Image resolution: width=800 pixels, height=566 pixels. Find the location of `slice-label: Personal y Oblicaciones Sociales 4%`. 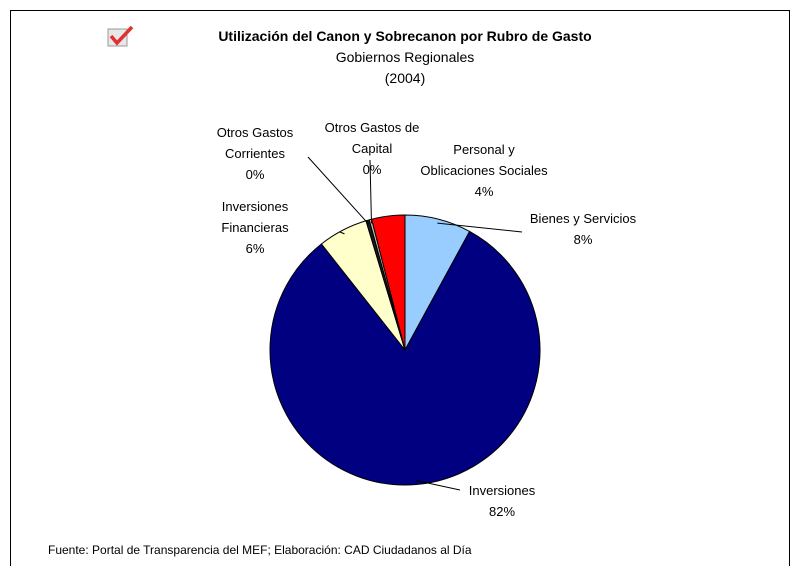

slice-label: Personal y Oblicaciones Sociales 4% is located at coordinates (484, 170).